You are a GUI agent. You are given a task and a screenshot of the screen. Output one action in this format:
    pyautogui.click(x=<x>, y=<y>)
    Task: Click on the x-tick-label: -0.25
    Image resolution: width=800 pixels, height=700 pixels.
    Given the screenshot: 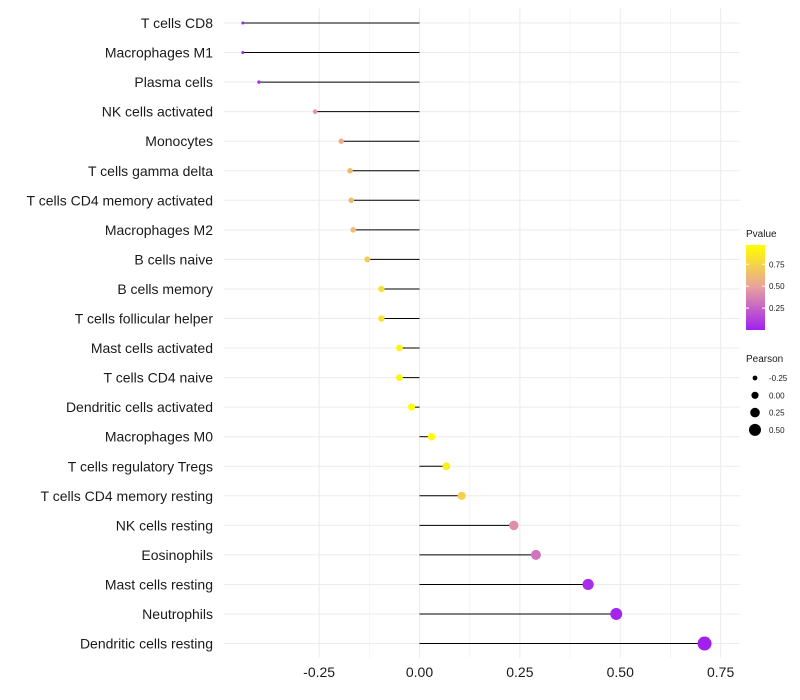 What is the action you would take?
    pyautogui.click(x=319, y=672)
    